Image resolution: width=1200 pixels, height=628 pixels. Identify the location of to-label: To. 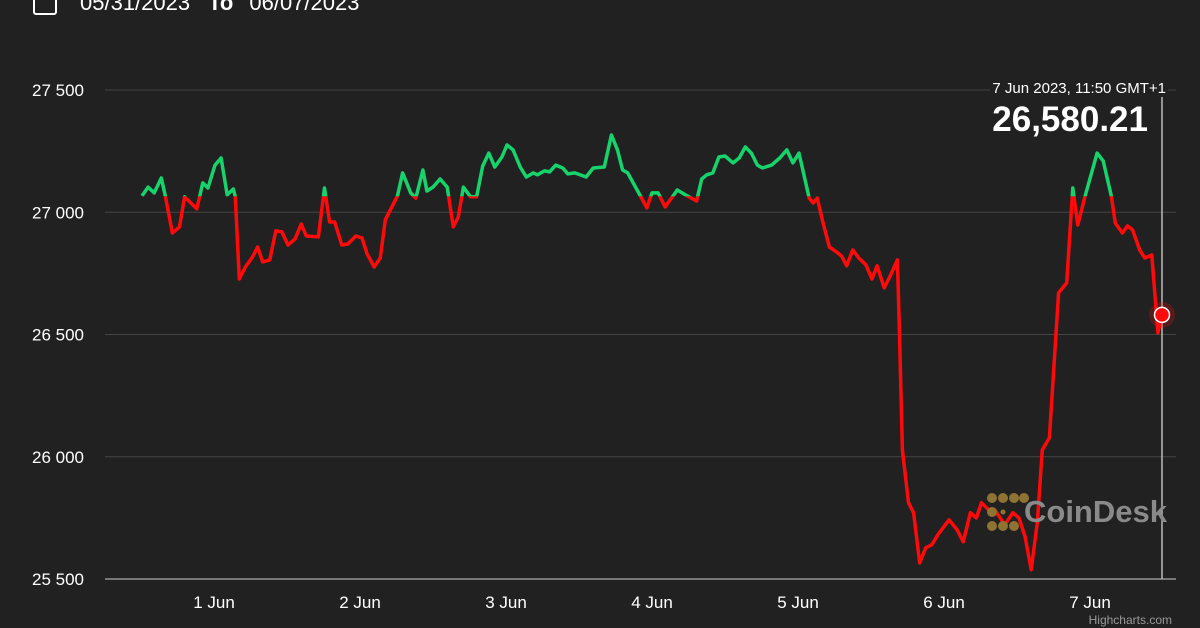
(221, 7).